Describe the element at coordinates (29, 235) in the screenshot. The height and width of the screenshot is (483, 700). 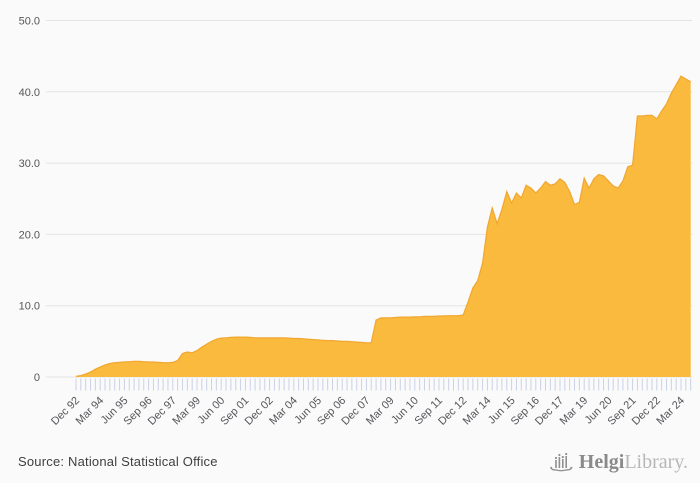
I see `y-axis-label: 20.0` at that location.